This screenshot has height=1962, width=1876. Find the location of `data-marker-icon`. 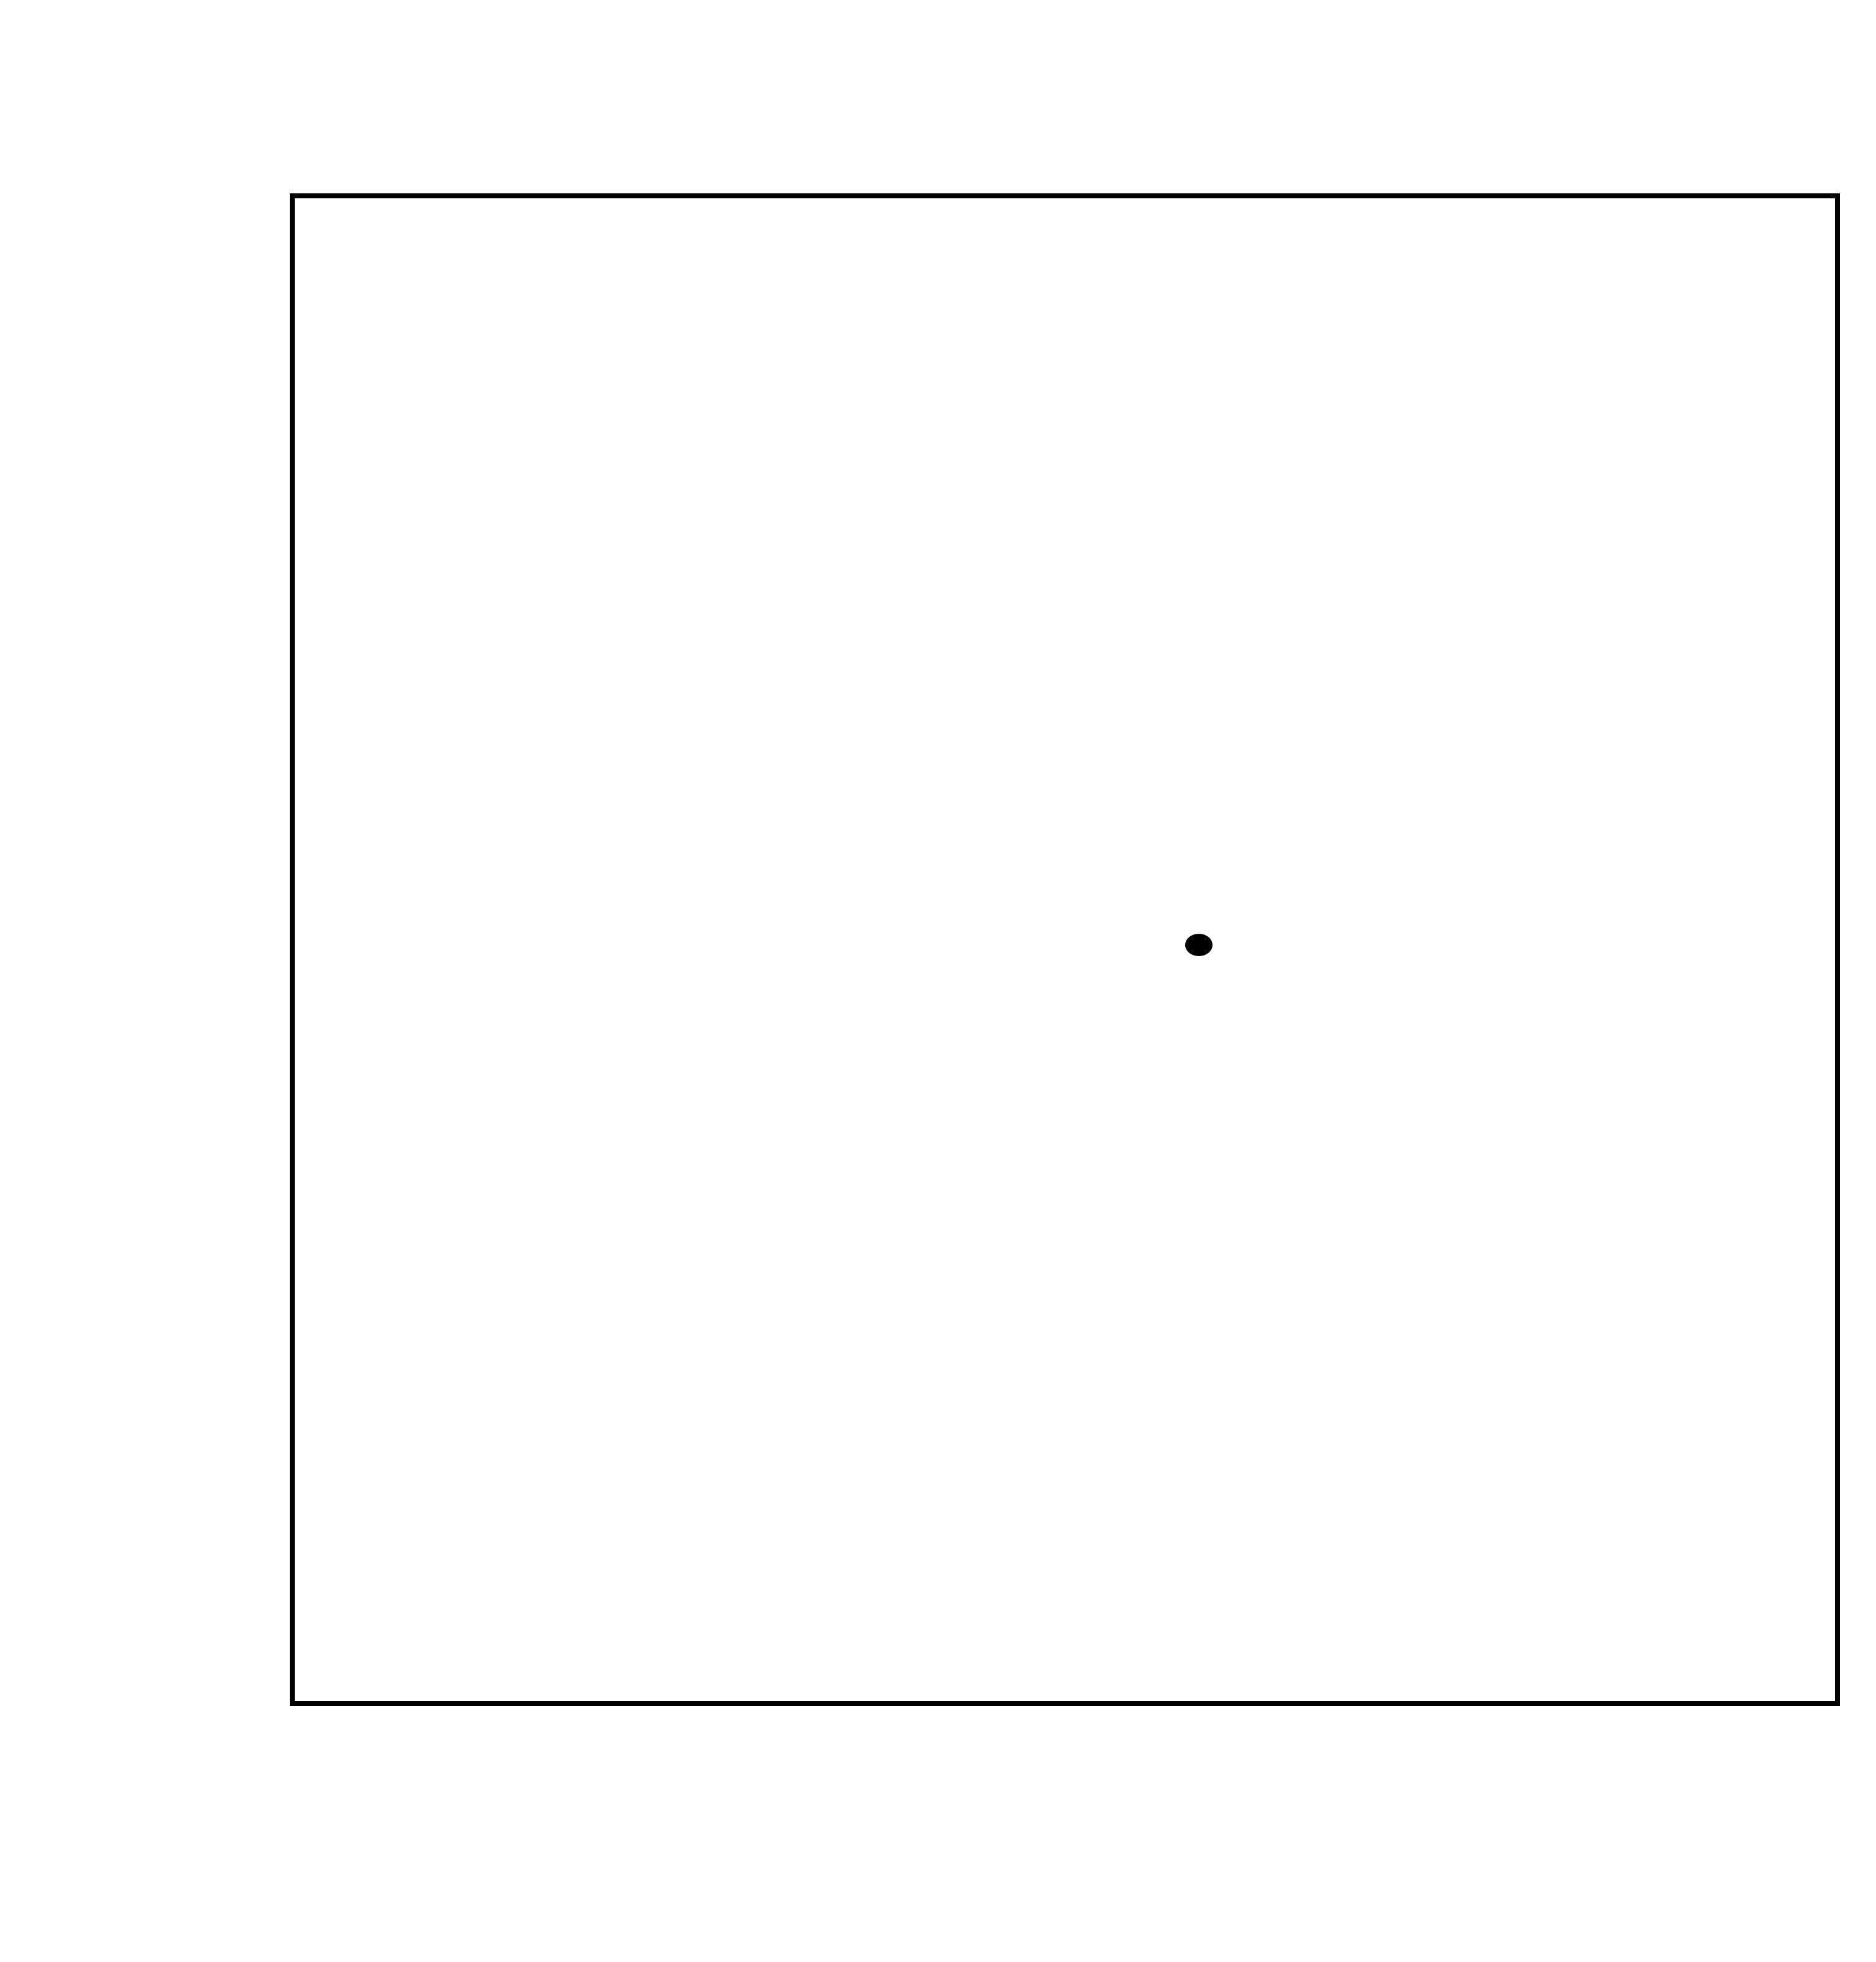

data-marker-icon is located at coordinates (1199, 945).